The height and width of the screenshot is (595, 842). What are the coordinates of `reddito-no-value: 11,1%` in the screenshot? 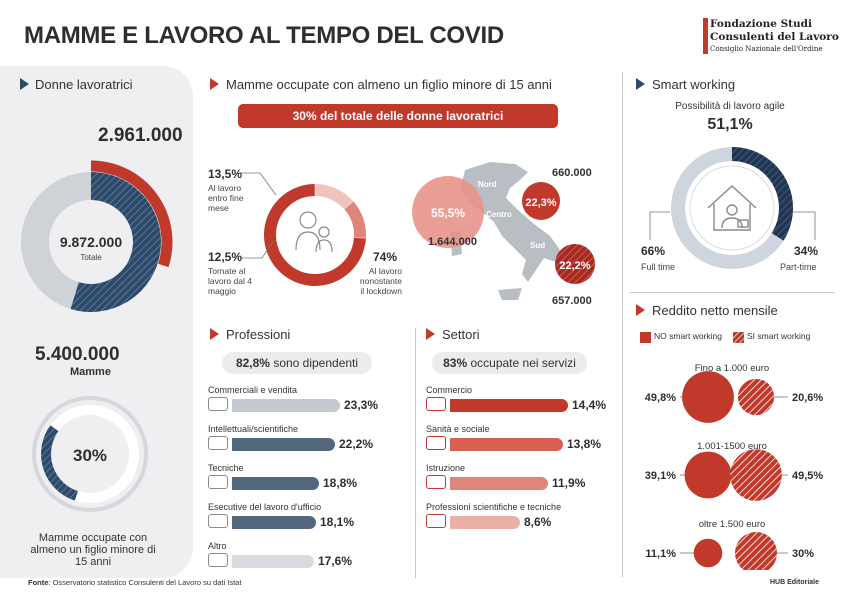 It's located at (660, 554).